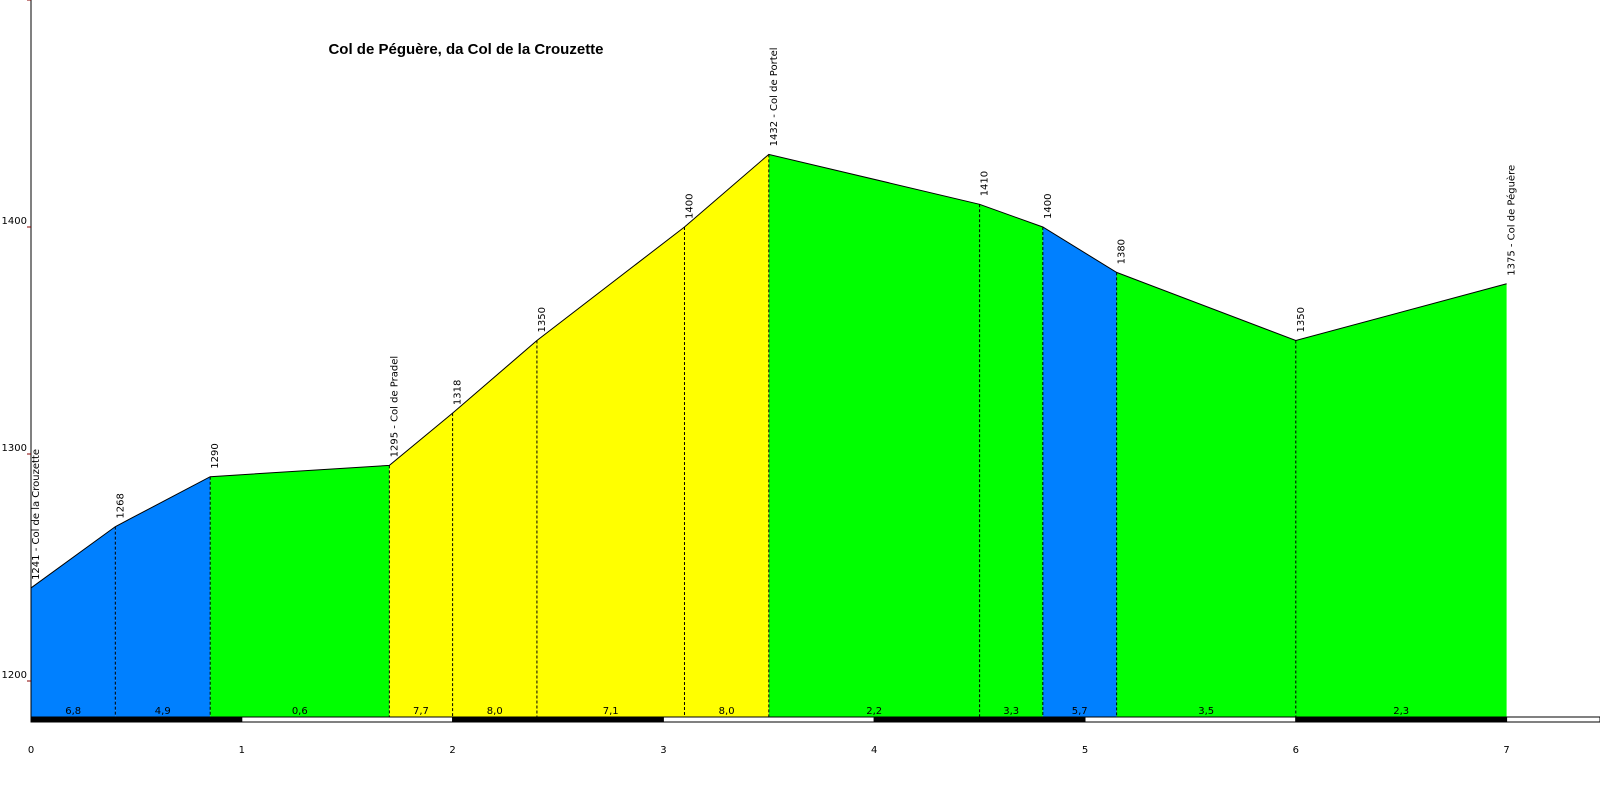  I want to click on chart-title: Col de Péguère, da Col de la Crouzette, so click(465, 49).